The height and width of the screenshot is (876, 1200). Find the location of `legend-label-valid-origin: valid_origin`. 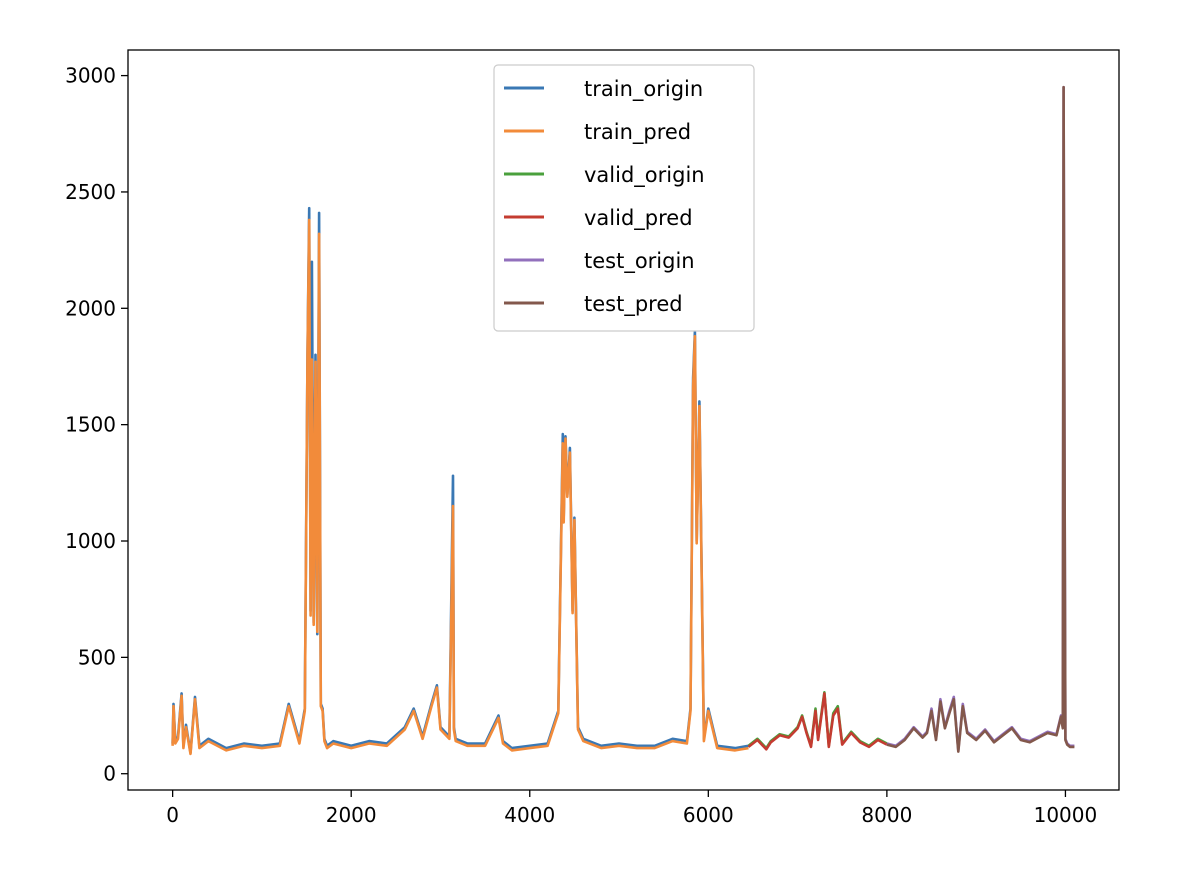

legend-label-valid-origin: valid_origin is located at coordinates (644, 175).